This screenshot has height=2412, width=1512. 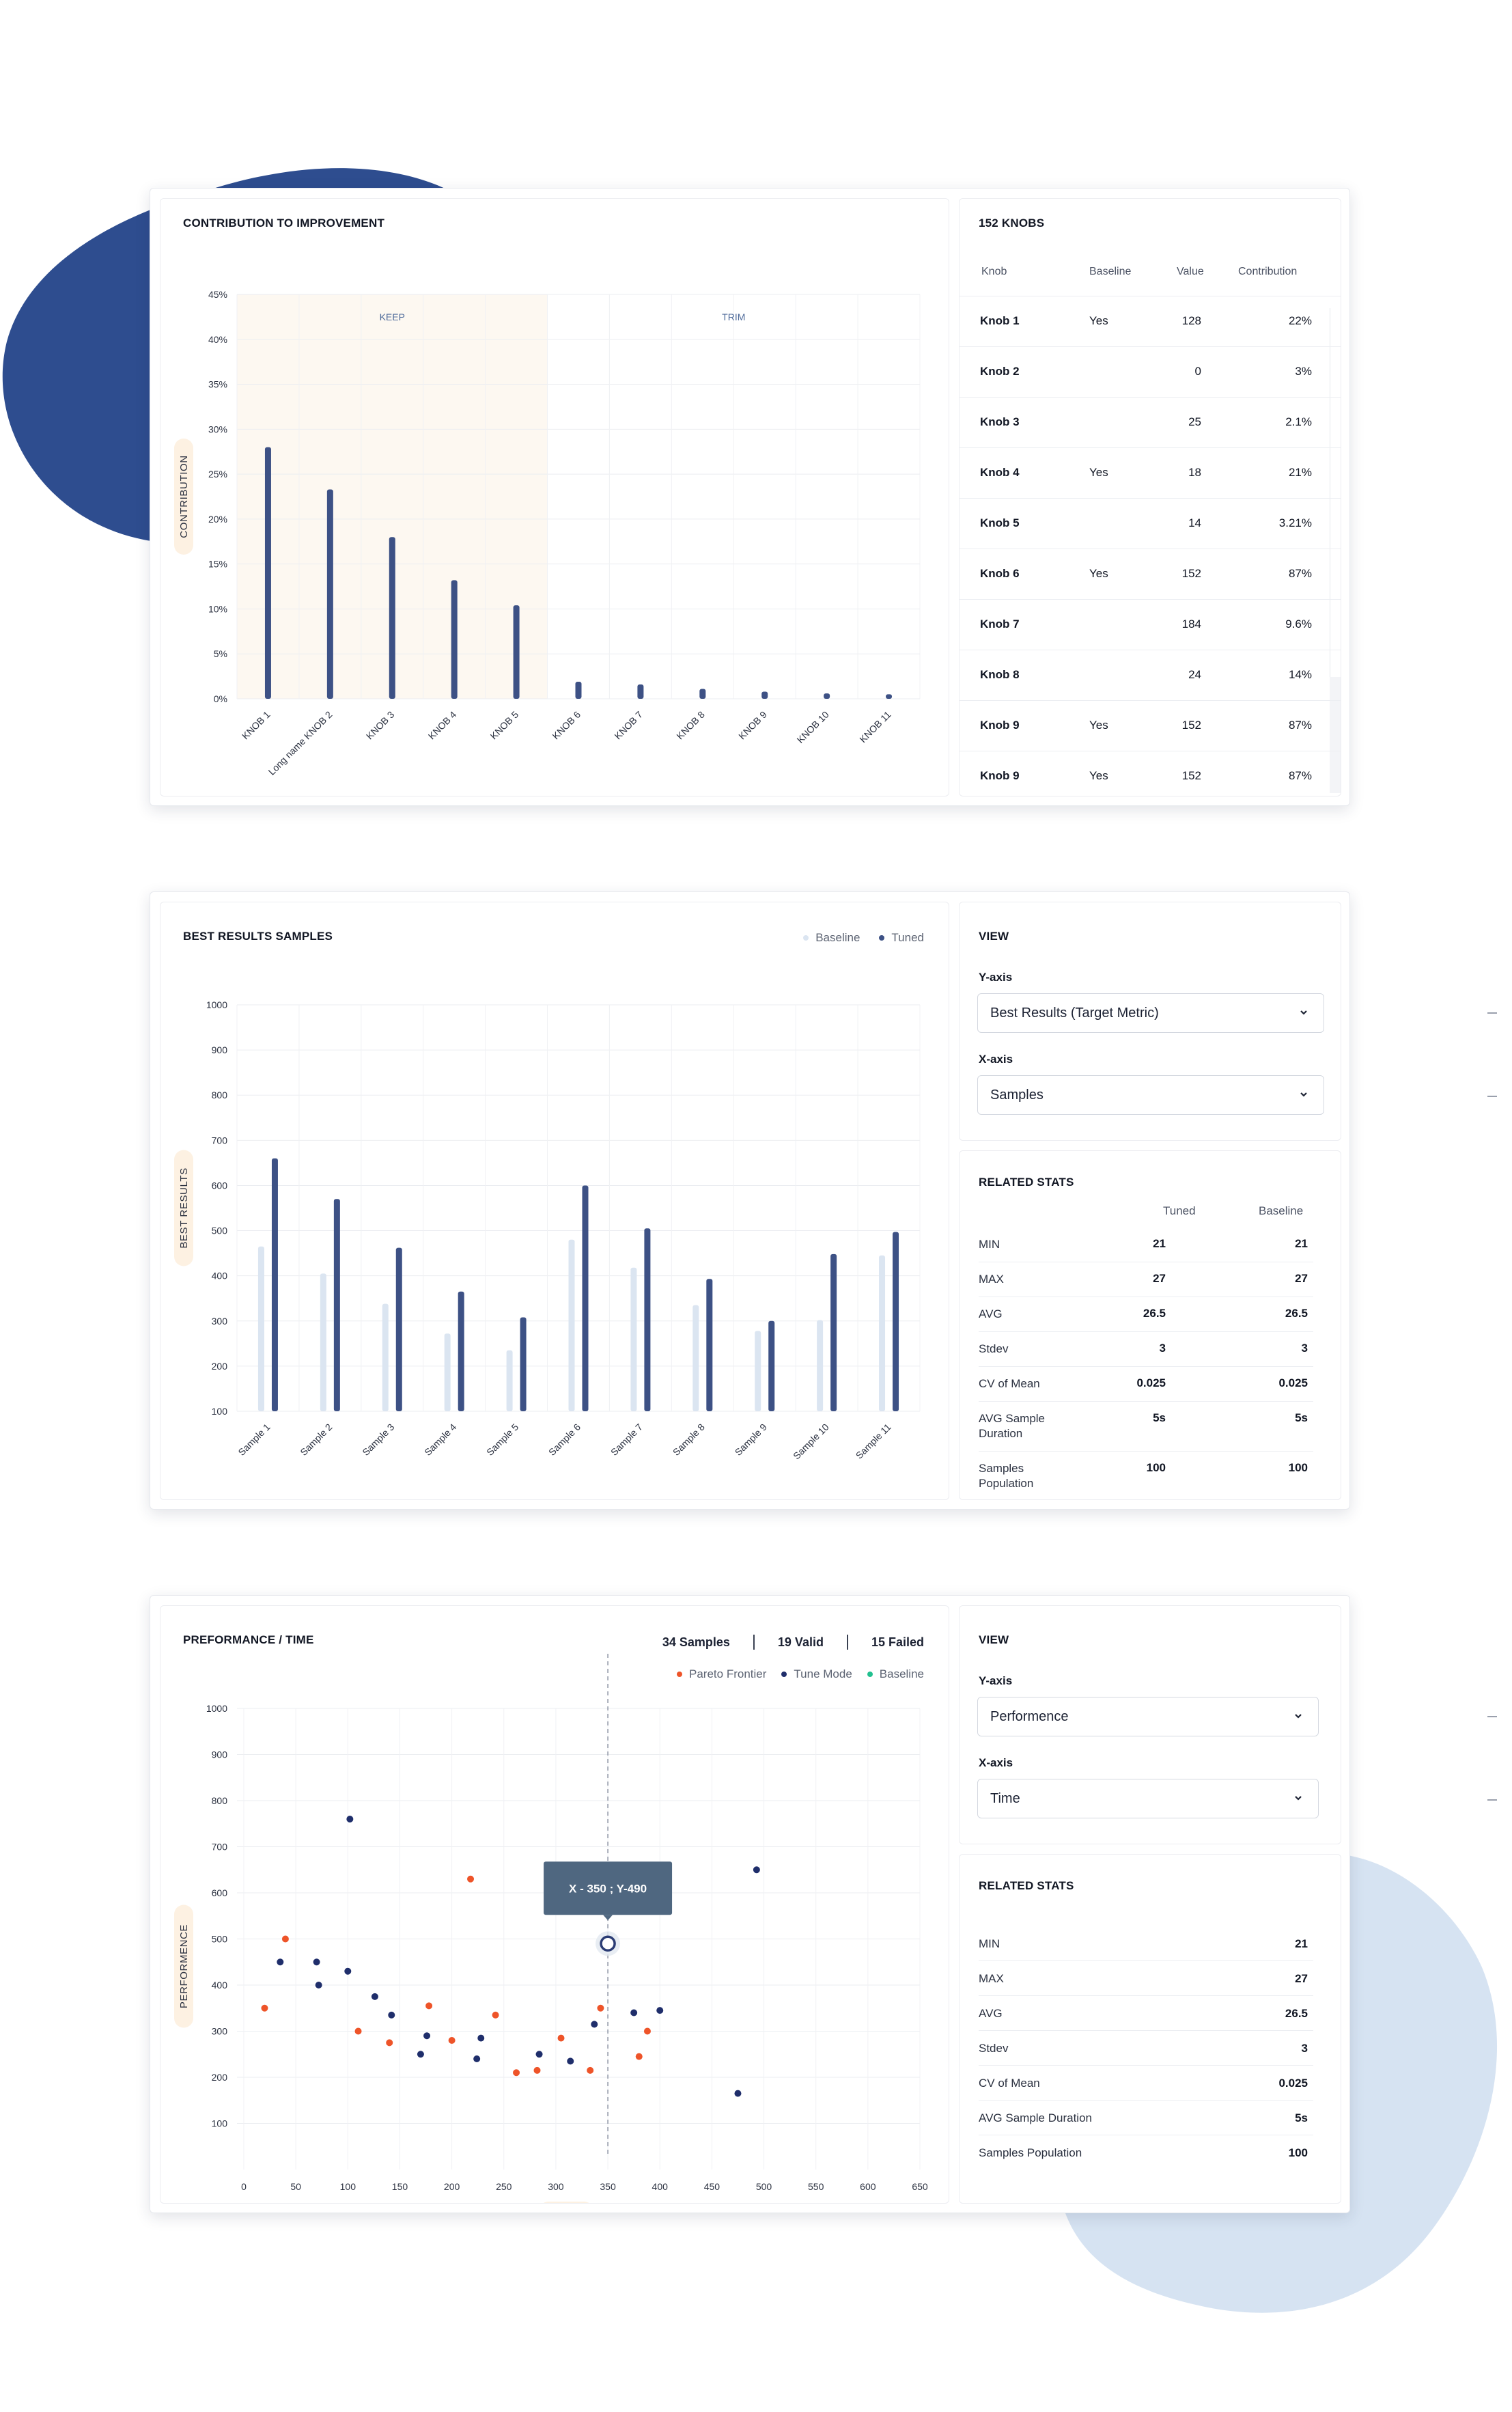 What do you see at coordinates (1150, 321) in the screenshot?
I see `table-row: Knob 1 Yes 128 22%` at bounding box center [1150, 321].